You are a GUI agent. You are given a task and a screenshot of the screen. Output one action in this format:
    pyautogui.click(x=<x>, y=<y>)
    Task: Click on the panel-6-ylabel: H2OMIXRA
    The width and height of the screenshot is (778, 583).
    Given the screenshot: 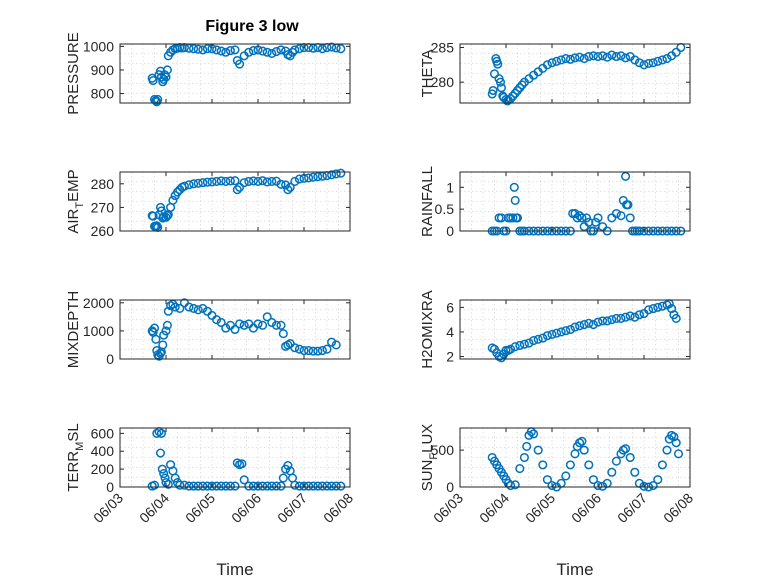 What is the action you would take?
    pyautogui.click(x=427, y=329)
    